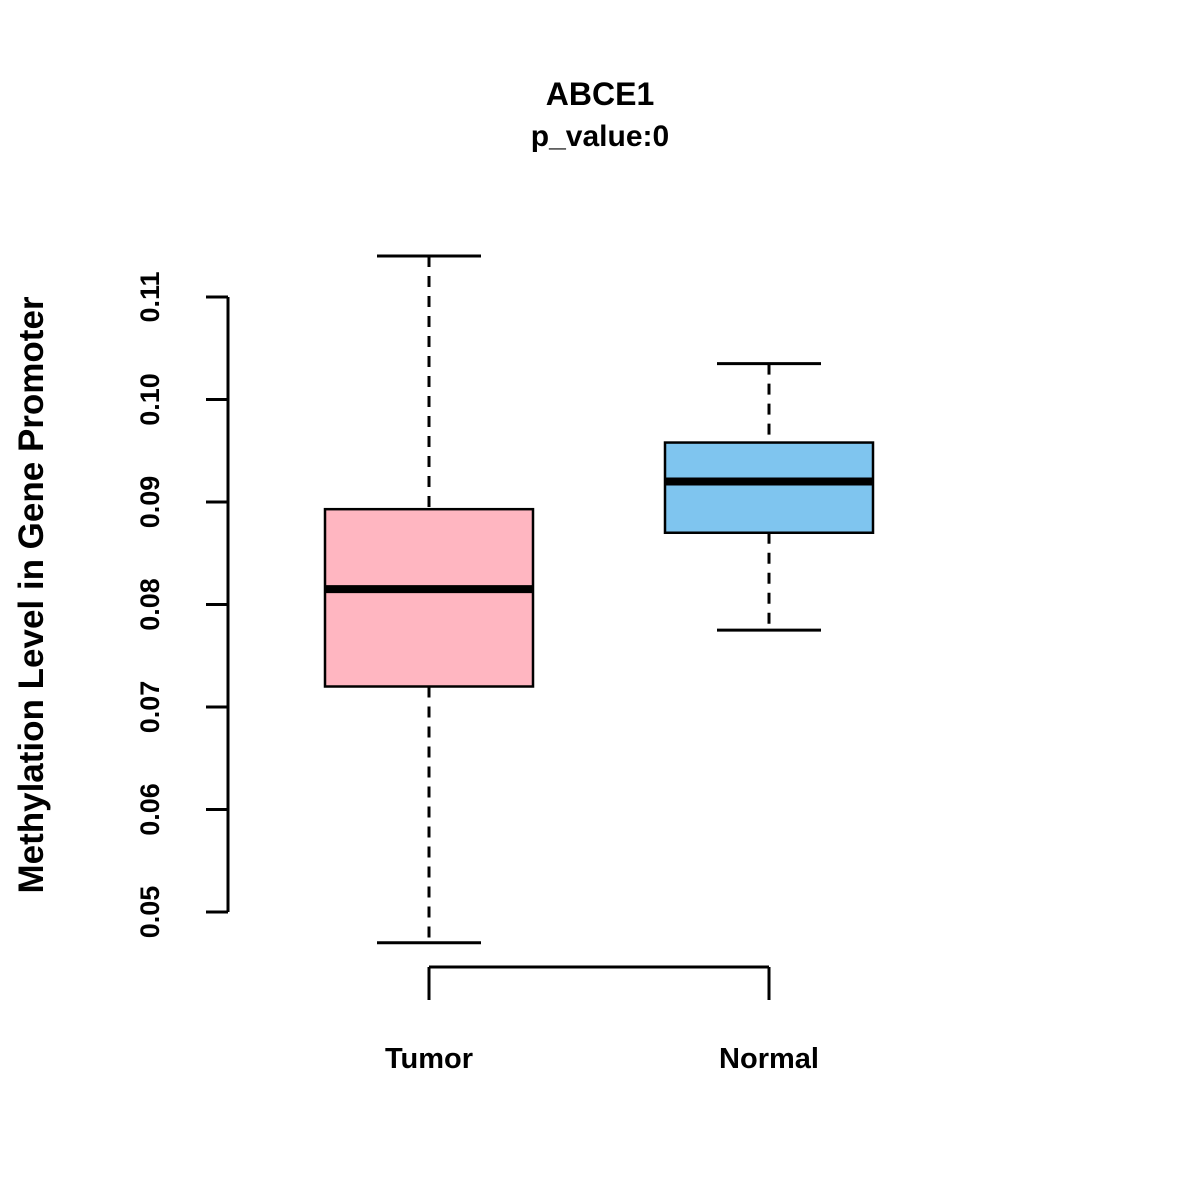  Describe the element at coordinates (769, 487) in the screenshot. I see `normal-box` at that location.